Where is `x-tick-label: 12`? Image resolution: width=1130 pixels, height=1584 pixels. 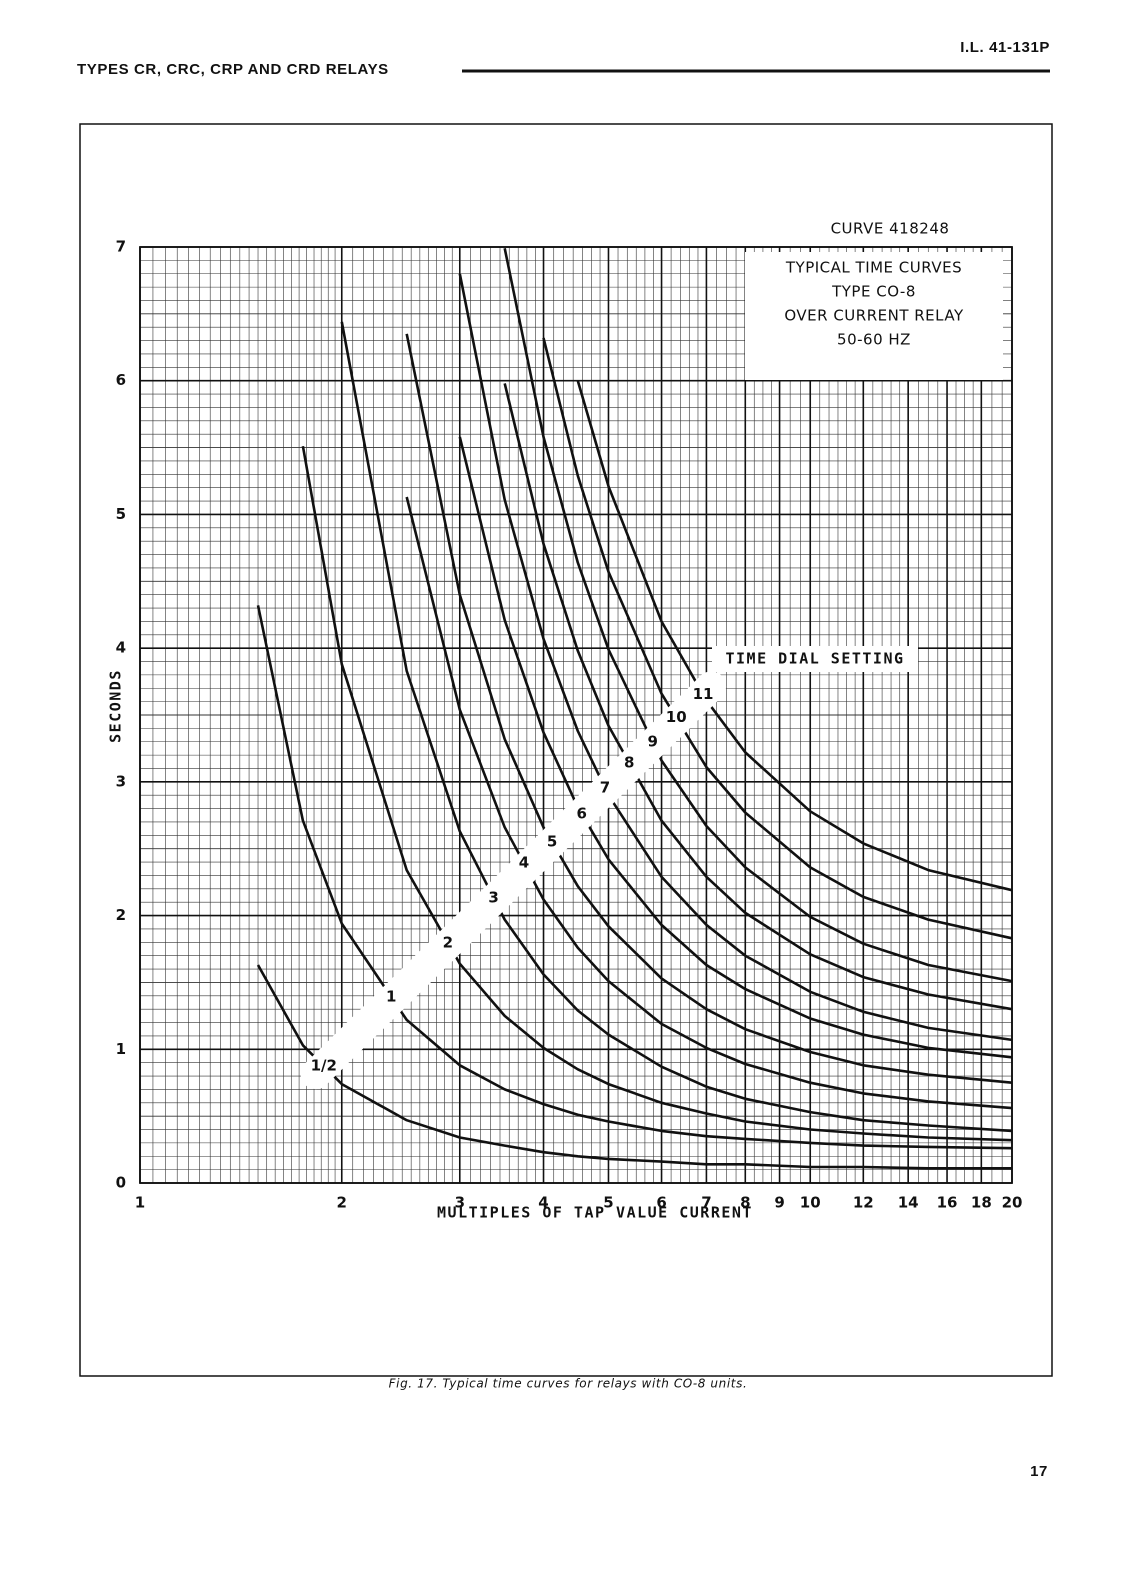
x-tick-label: 12 is located at coordinates (863, 1203).